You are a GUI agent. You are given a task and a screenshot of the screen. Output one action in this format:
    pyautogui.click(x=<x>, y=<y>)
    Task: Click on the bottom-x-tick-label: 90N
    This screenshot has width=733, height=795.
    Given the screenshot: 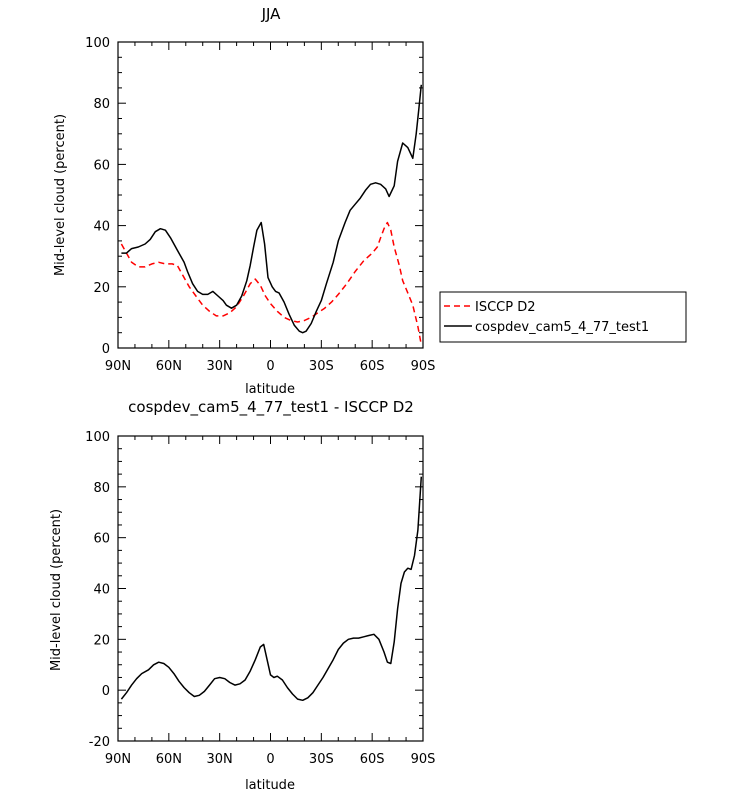 What is the action you would take?
    pyautogui.click(x=118, y=759)
    